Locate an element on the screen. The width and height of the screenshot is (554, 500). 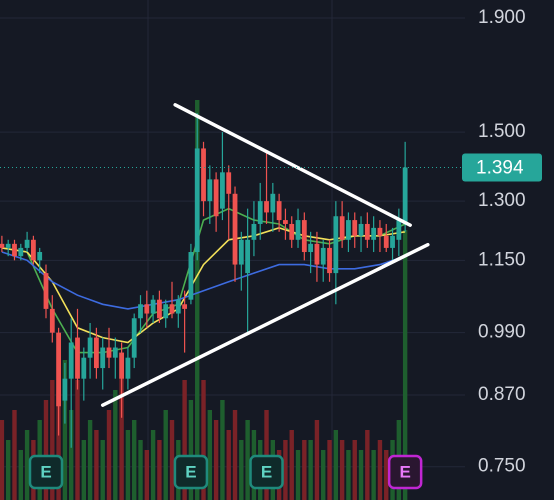
y-tick-label: 0.870 is located at coordinates (502, 394).